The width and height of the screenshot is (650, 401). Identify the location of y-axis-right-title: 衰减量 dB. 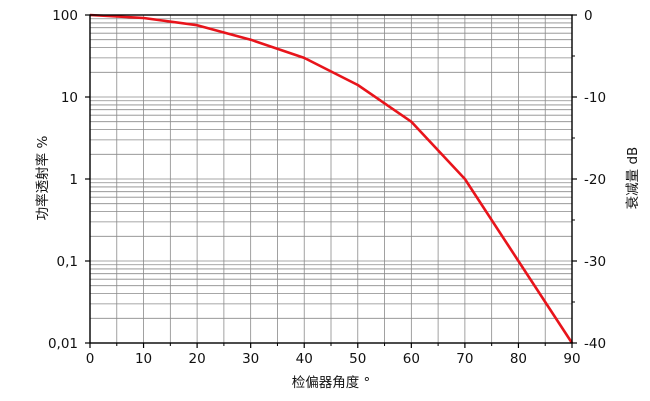
(632, 178).